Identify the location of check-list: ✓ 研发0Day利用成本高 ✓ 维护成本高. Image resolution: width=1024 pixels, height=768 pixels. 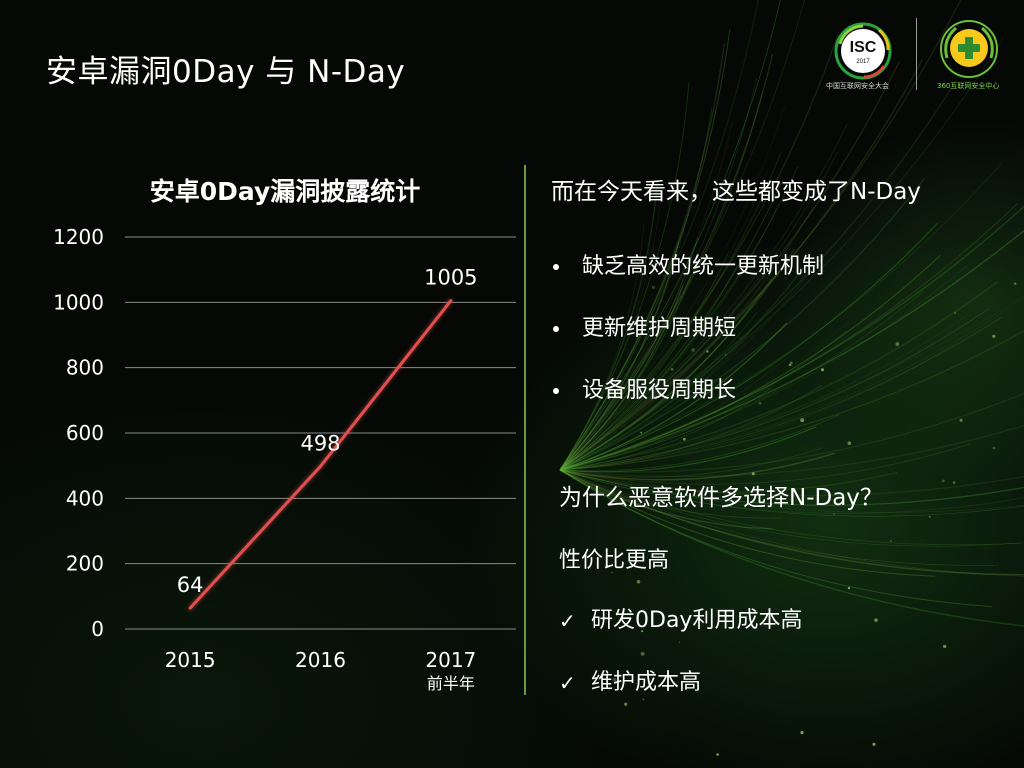
(680, 664).